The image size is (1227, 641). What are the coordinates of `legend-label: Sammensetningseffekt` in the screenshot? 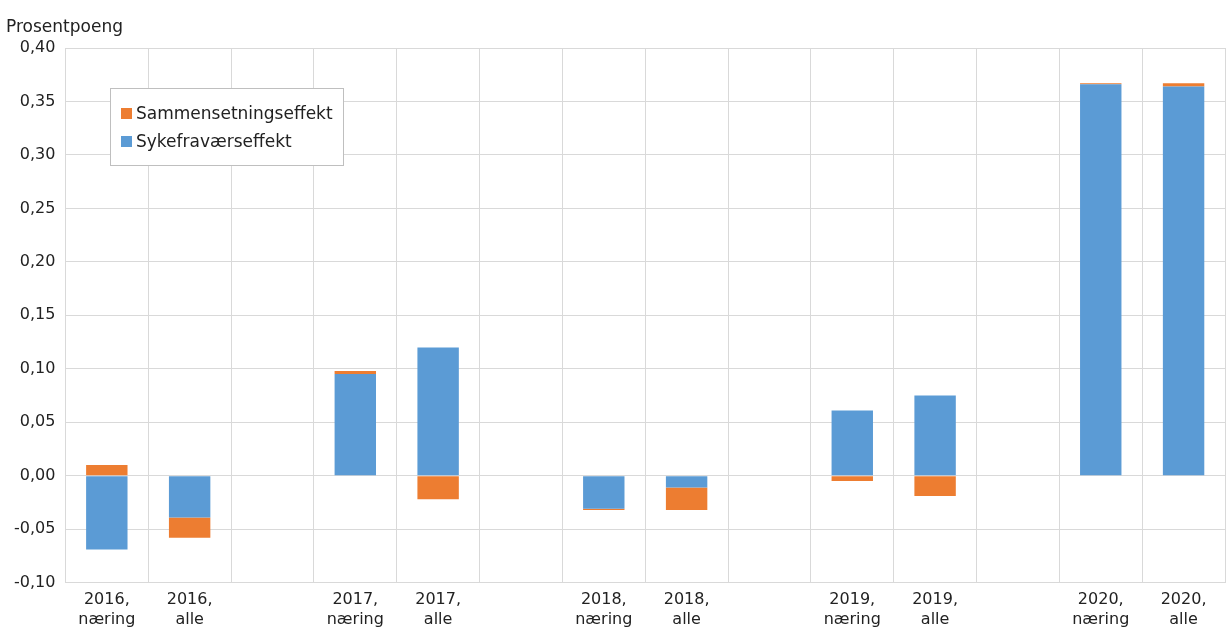 It's located at (234, 113).